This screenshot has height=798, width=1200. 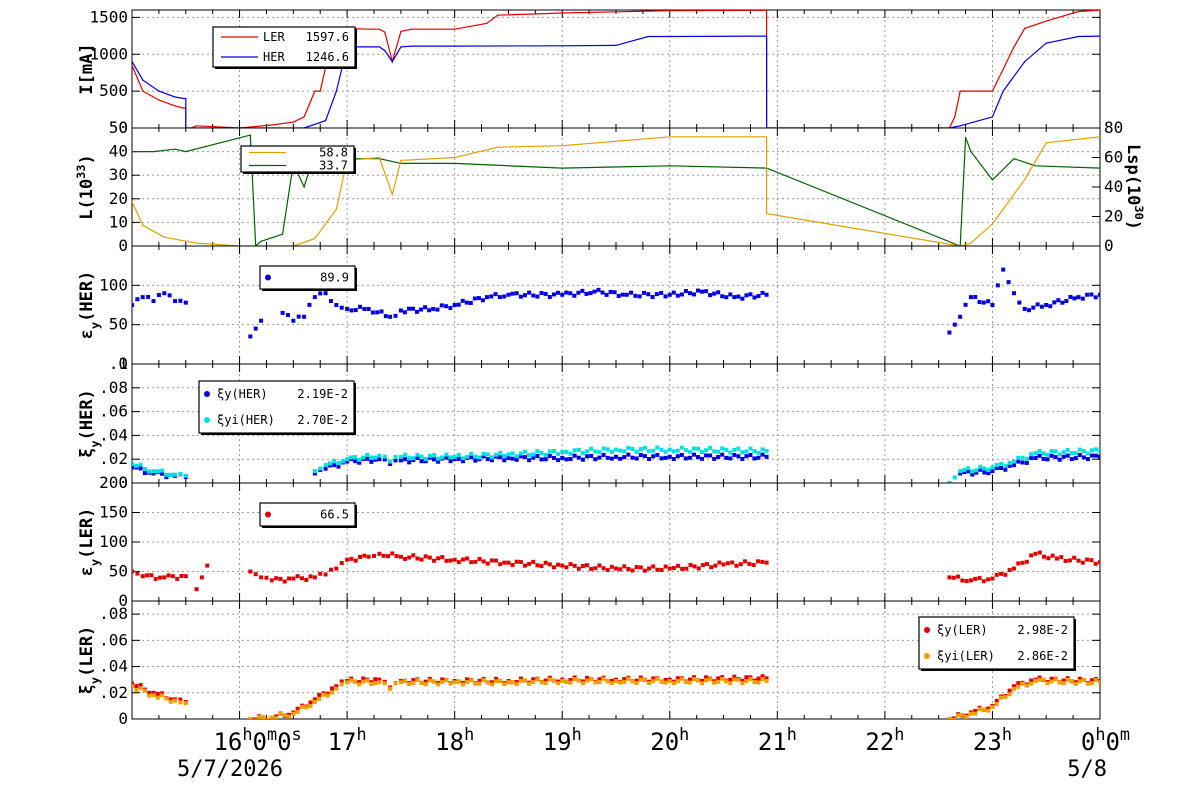 What do you see at coordinates (87, 296) in the screenshot?
I see `y-axis-title-part-2: (HER)` at bounding box center [87, 296].